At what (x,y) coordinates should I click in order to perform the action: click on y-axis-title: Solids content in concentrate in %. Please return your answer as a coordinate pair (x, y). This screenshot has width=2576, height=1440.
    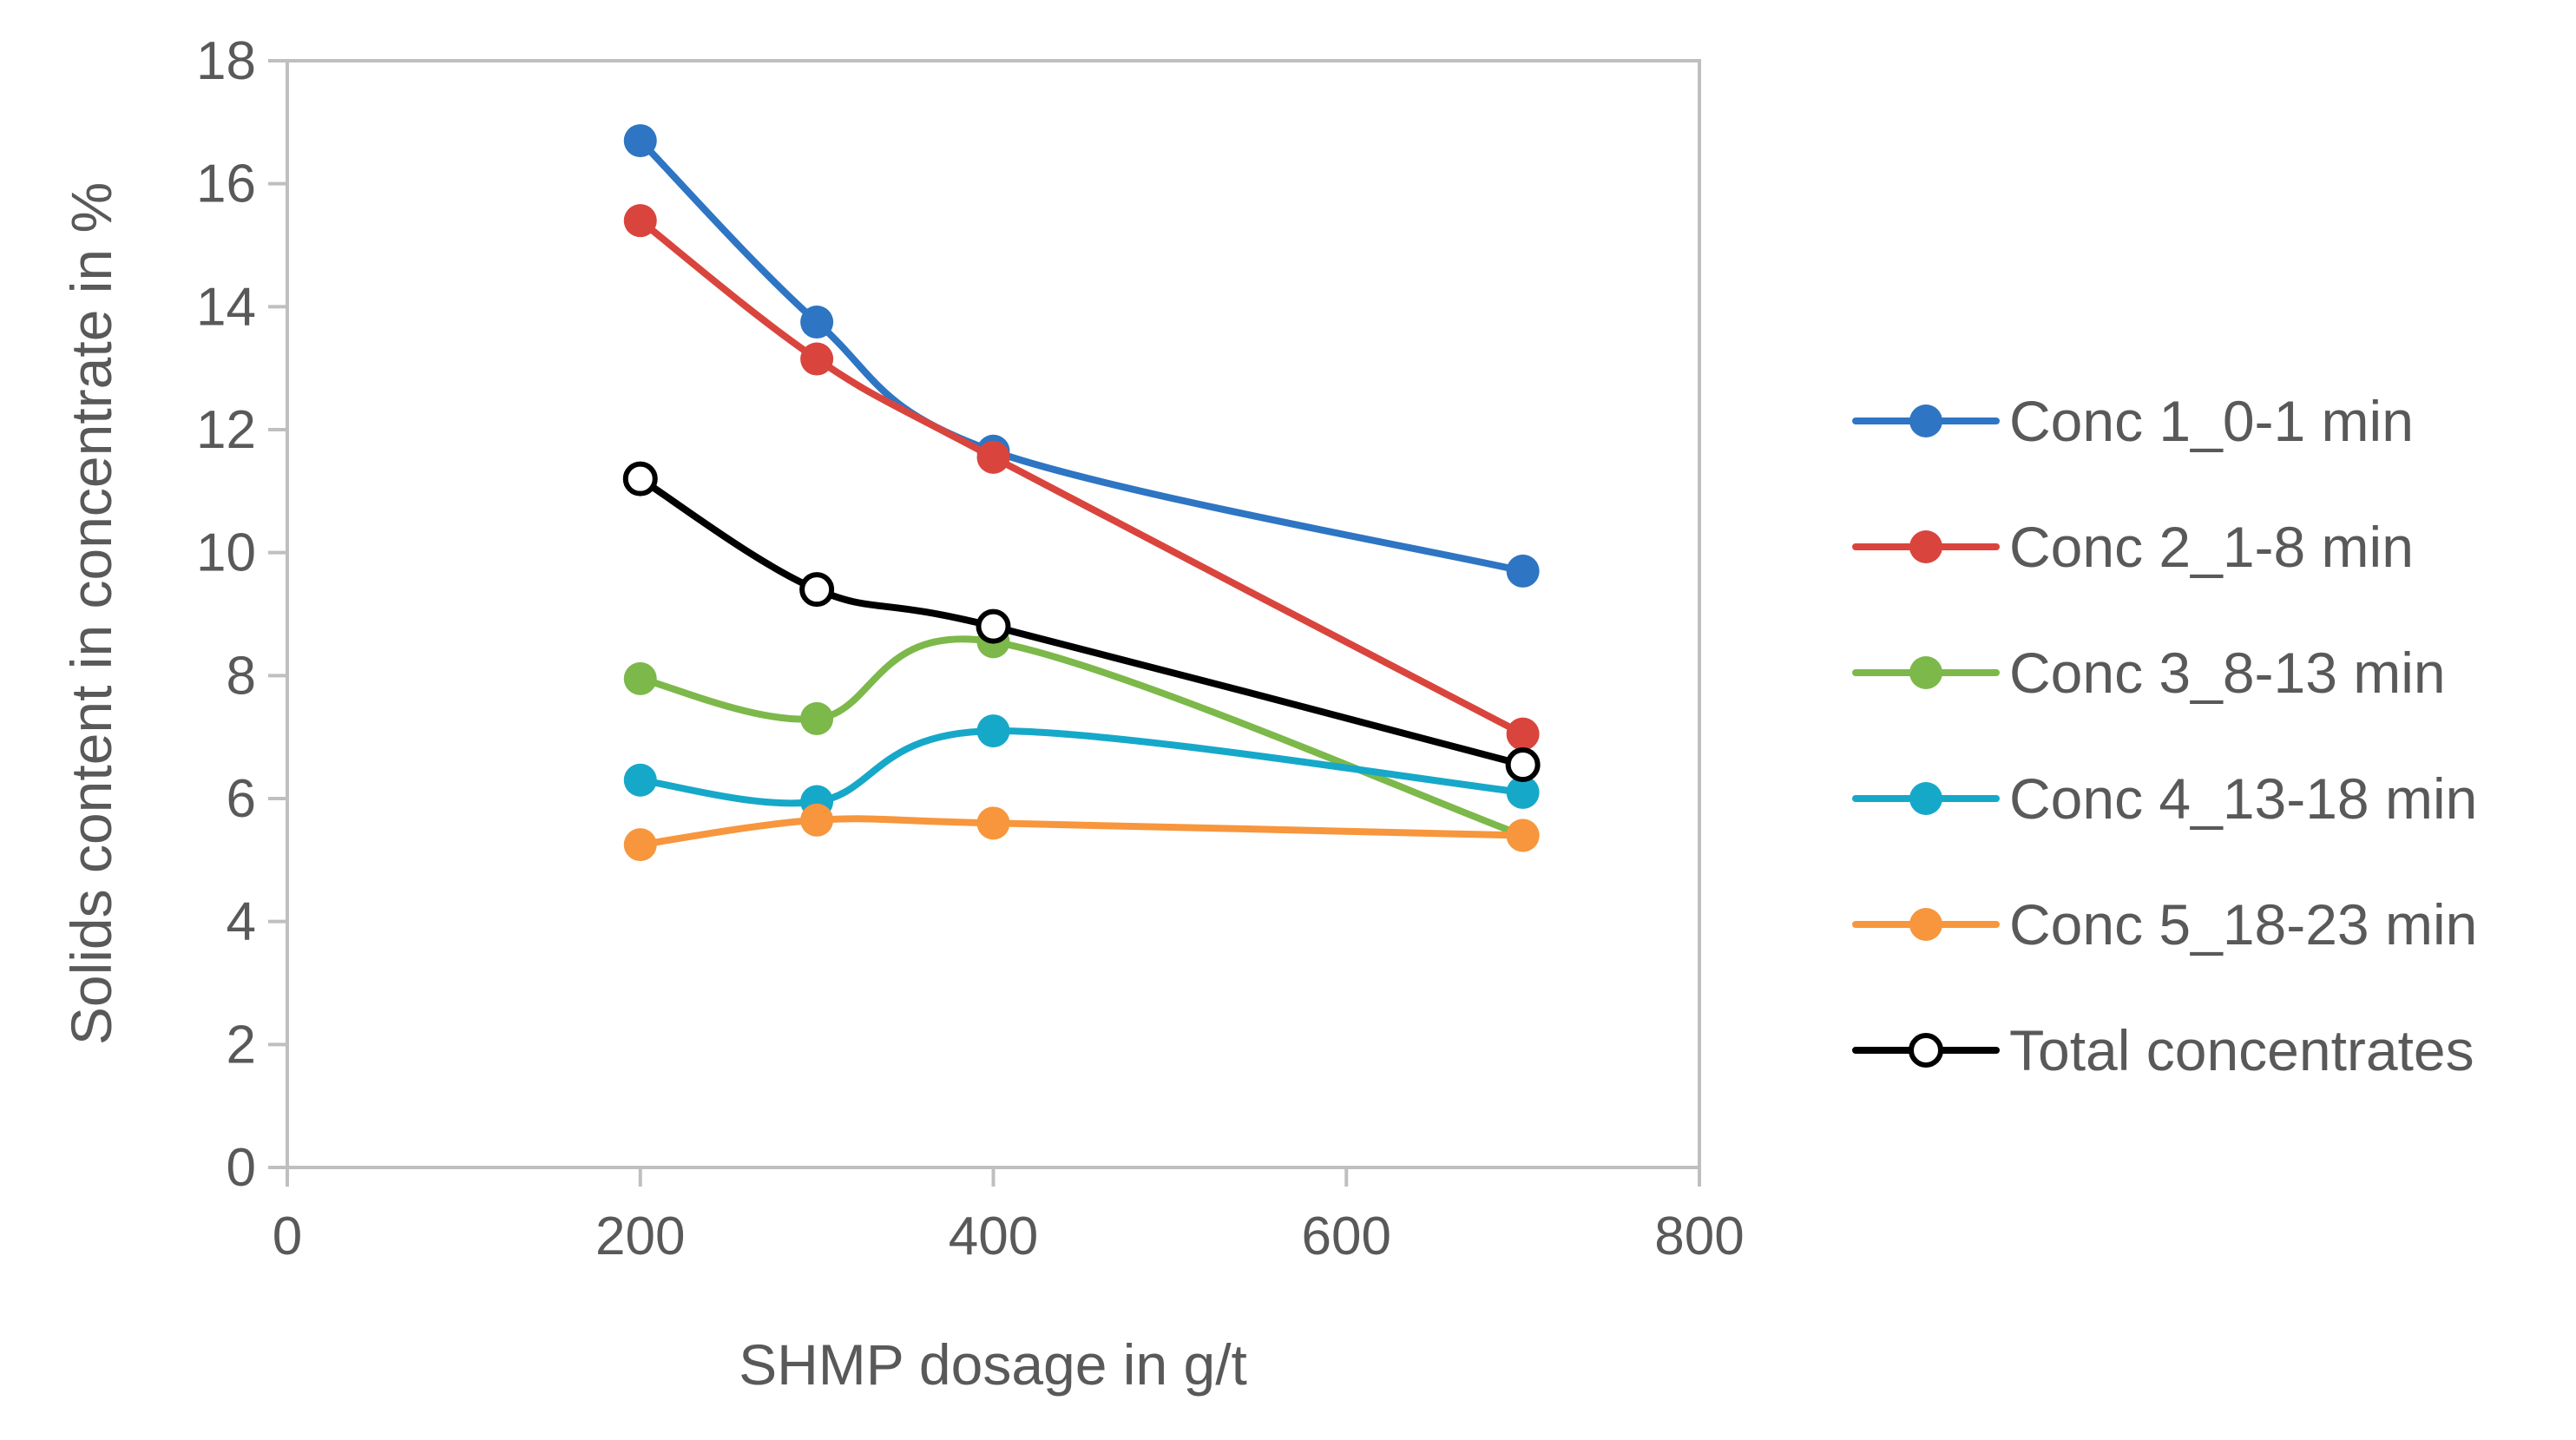
    Looking at the image, I should click on (91, 613).